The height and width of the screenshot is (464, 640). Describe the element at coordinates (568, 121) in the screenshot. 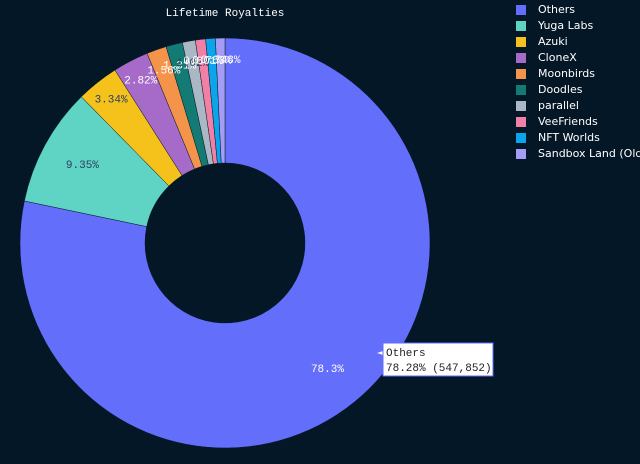

I see `legend-label: VeeFriends` at that location.